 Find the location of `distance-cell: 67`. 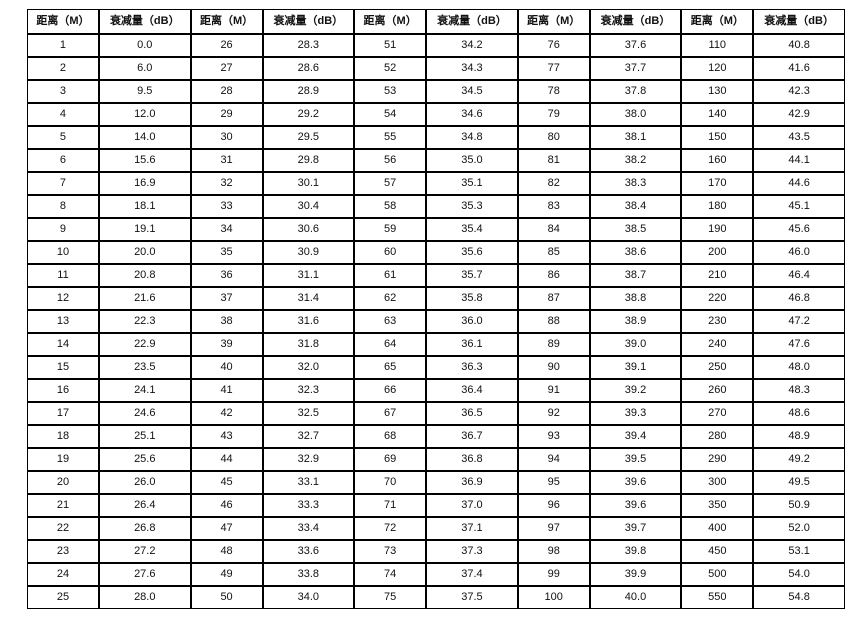

distance-cell: 67 is located at coordinates (390, 413).